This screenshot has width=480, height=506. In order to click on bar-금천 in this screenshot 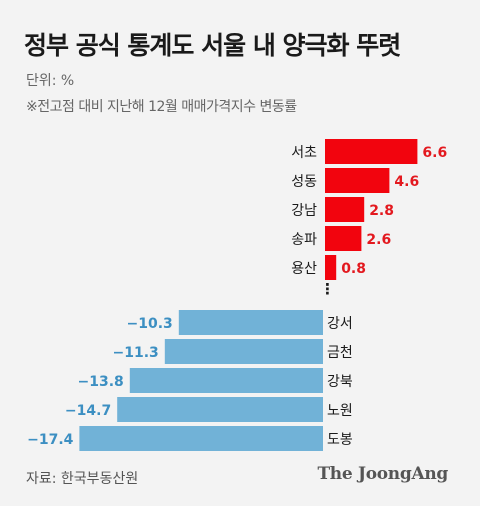, I will do `click(243, 351)`.